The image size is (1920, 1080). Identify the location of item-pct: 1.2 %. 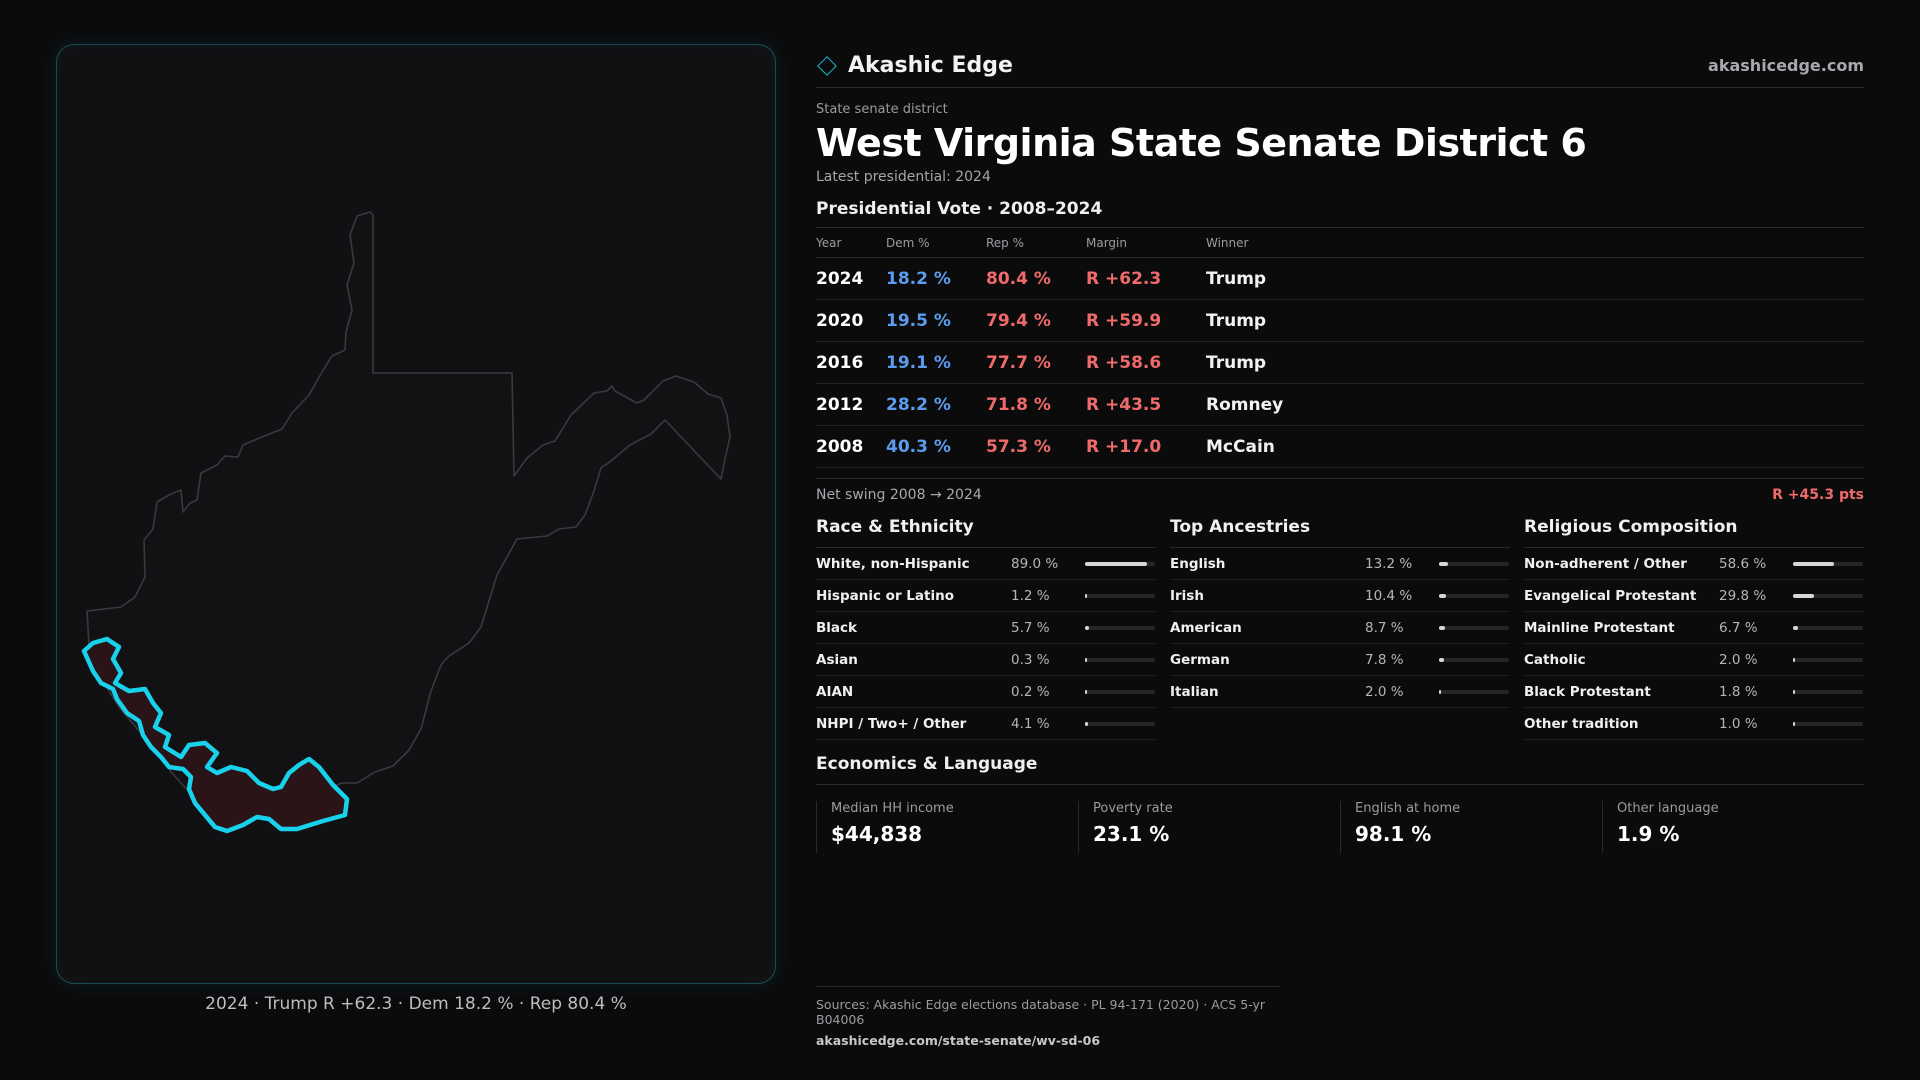
(1030, 595).